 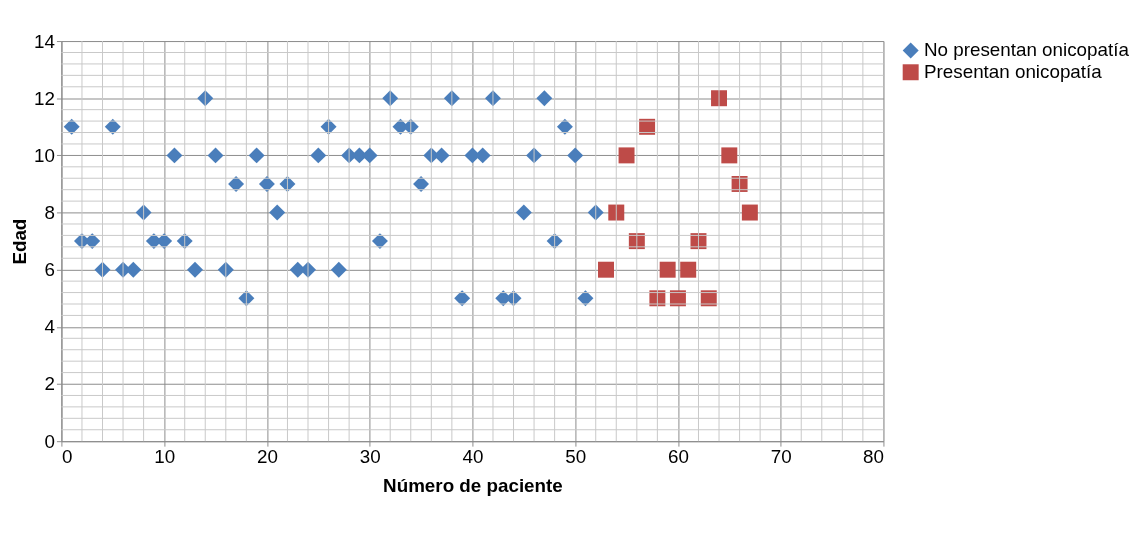 What do you see at coordinates (49, 327) in the screenshot?
I see `y-tick-label: 4` at bounding box center [49, 327].